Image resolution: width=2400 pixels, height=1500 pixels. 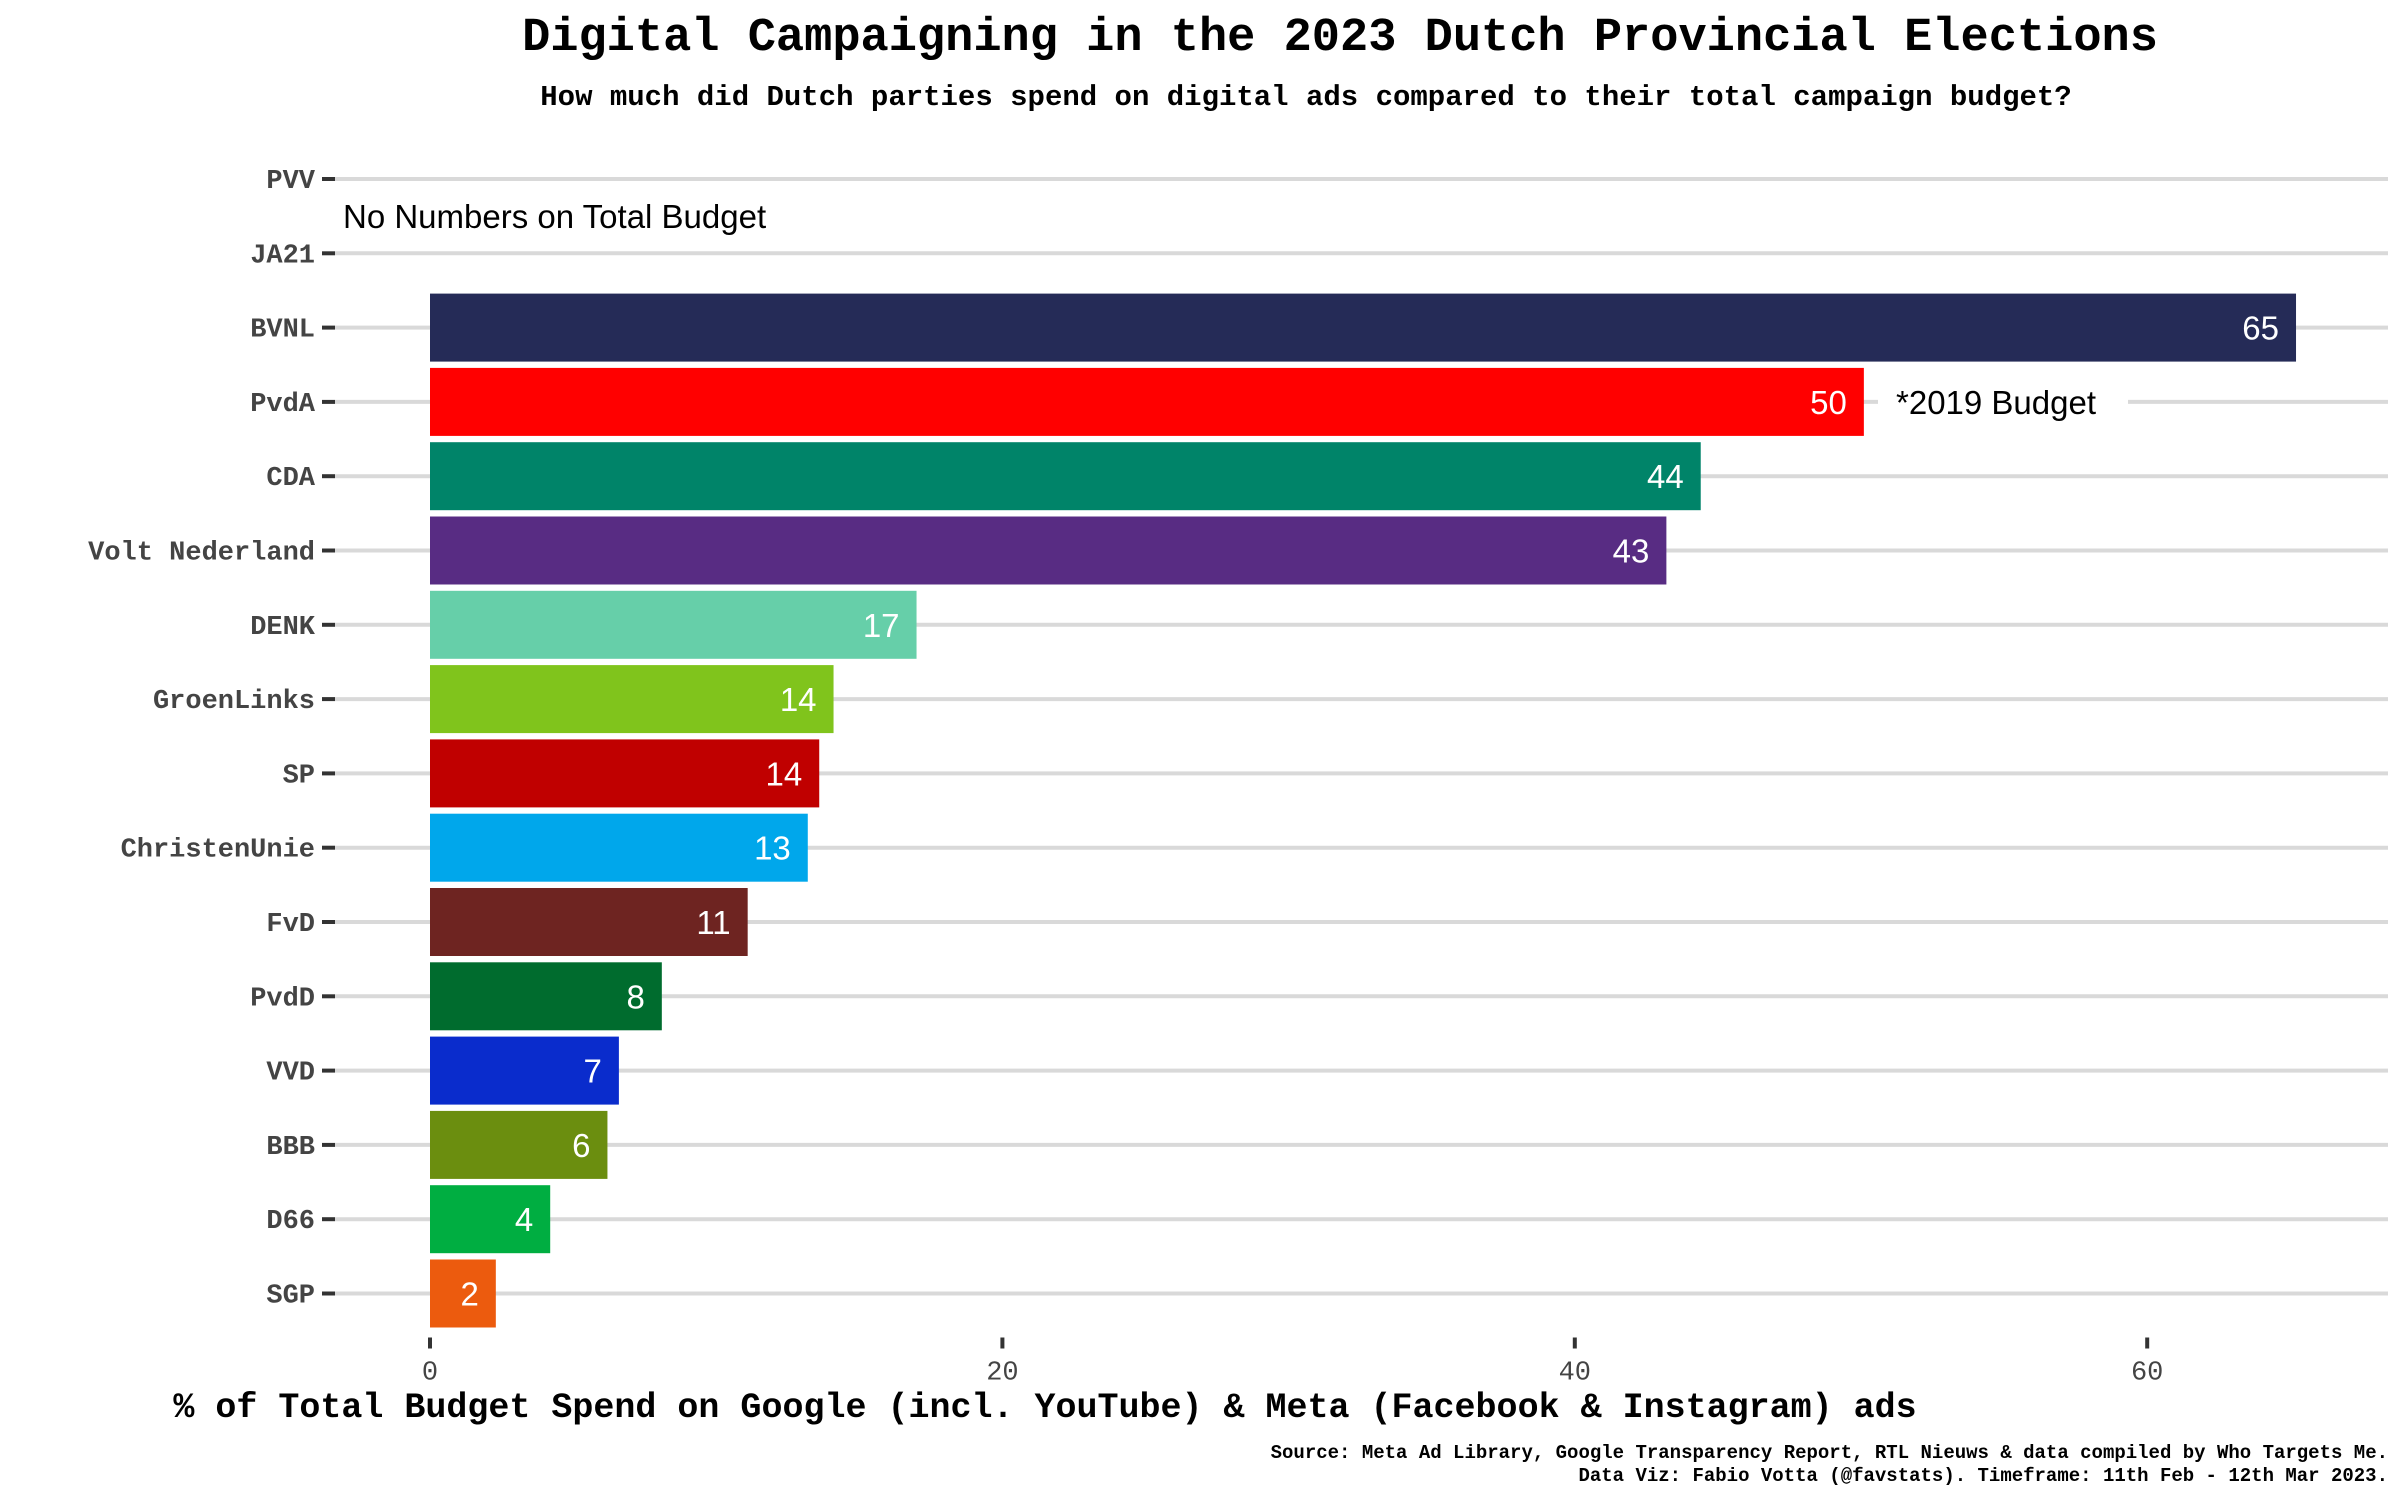 What do you see at coordinates (1828, 402) in the screenshot?
I see `bar-value-label: 50` at bounding box center [1828, 402].